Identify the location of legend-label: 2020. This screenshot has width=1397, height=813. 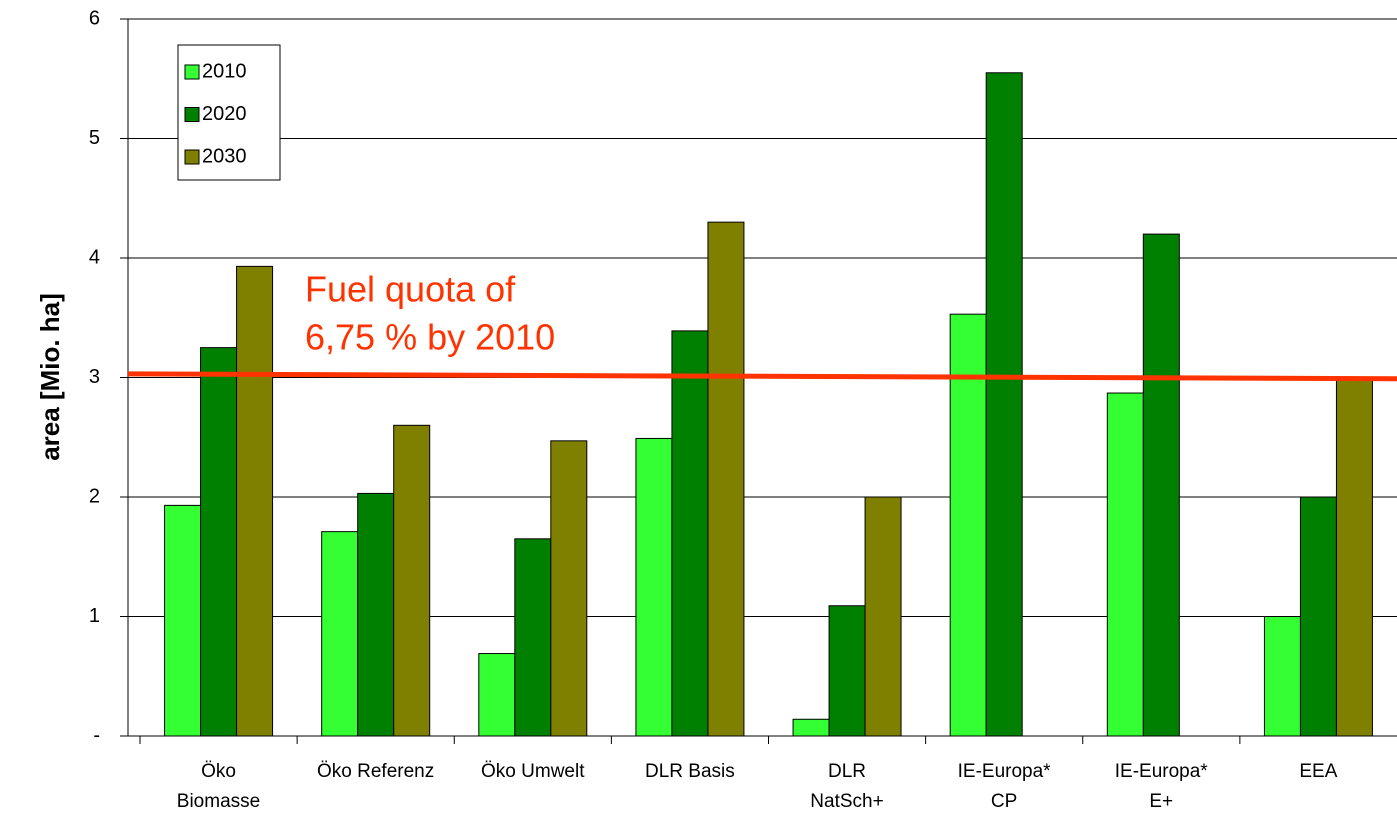
(224, 114).